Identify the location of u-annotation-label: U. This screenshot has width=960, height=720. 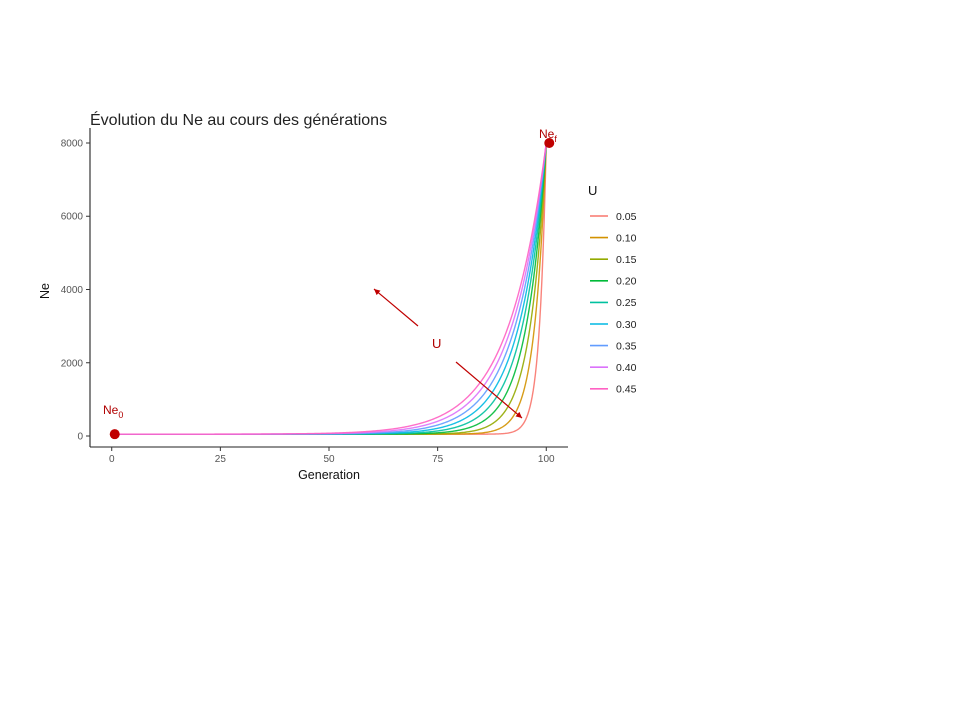
(436, 343).